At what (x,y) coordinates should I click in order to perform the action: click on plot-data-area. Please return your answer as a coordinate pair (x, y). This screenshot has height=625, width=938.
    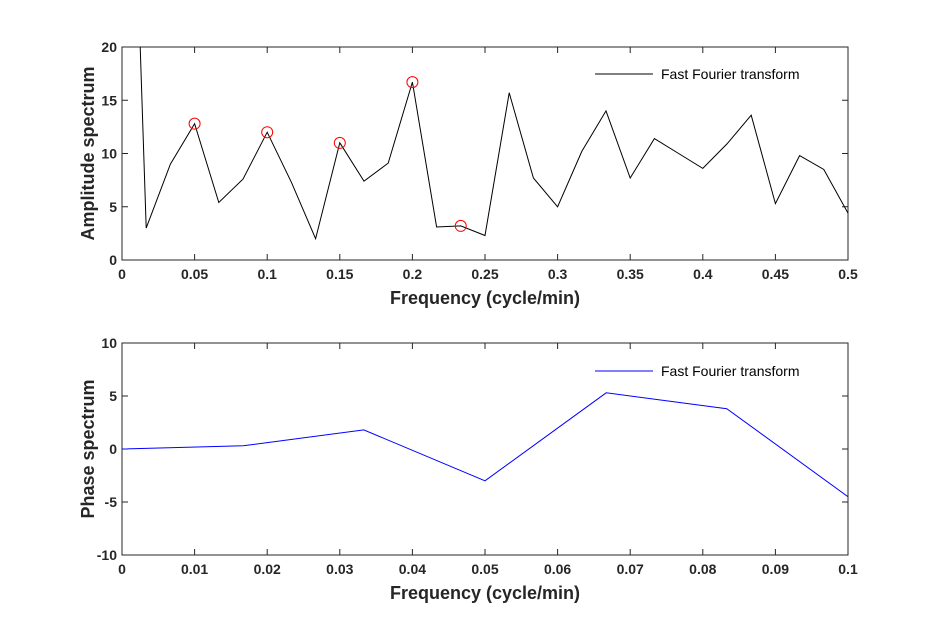
    Looking at the image, I should click on (485, 445).